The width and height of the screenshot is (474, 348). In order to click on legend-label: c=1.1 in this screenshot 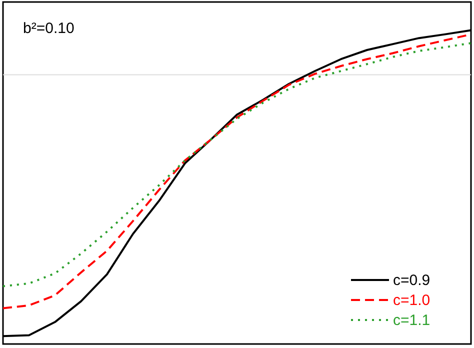, I will do `click(411, 320)`.